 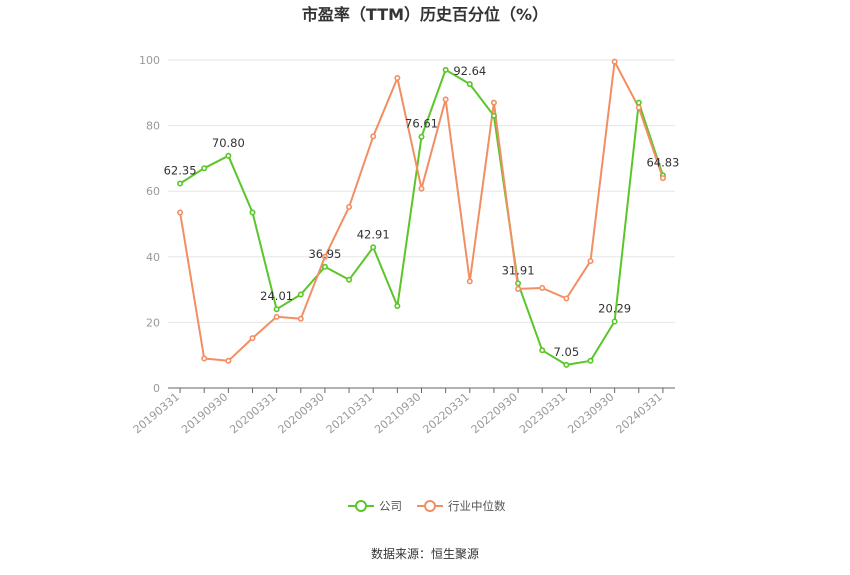 What do you see at coordinates (614, 308) in the screenshot?
I see `data-label: 20.29` at bounding box center [614, 308].